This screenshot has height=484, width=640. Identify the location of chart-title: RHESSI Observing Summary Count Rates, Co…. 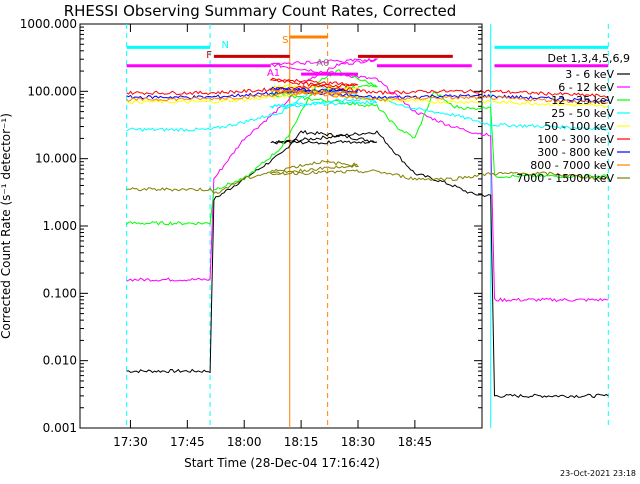
(260, 11).